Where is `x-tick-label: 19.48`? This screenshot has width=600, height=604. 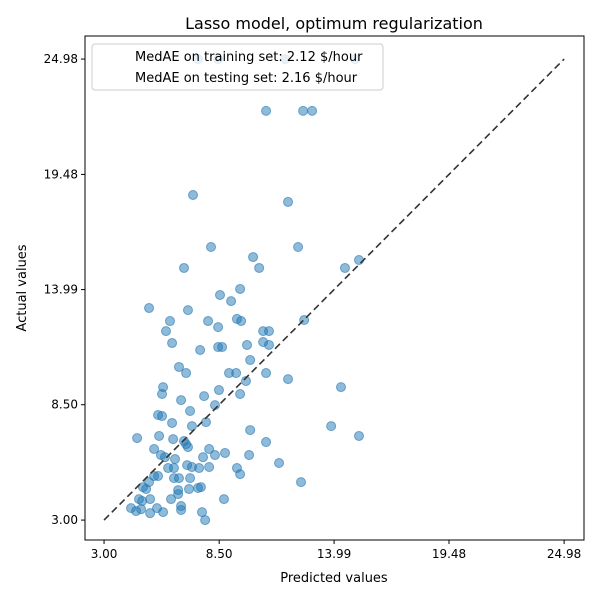
x-tick-label: 19.48 is located at coordinates (449, 554).